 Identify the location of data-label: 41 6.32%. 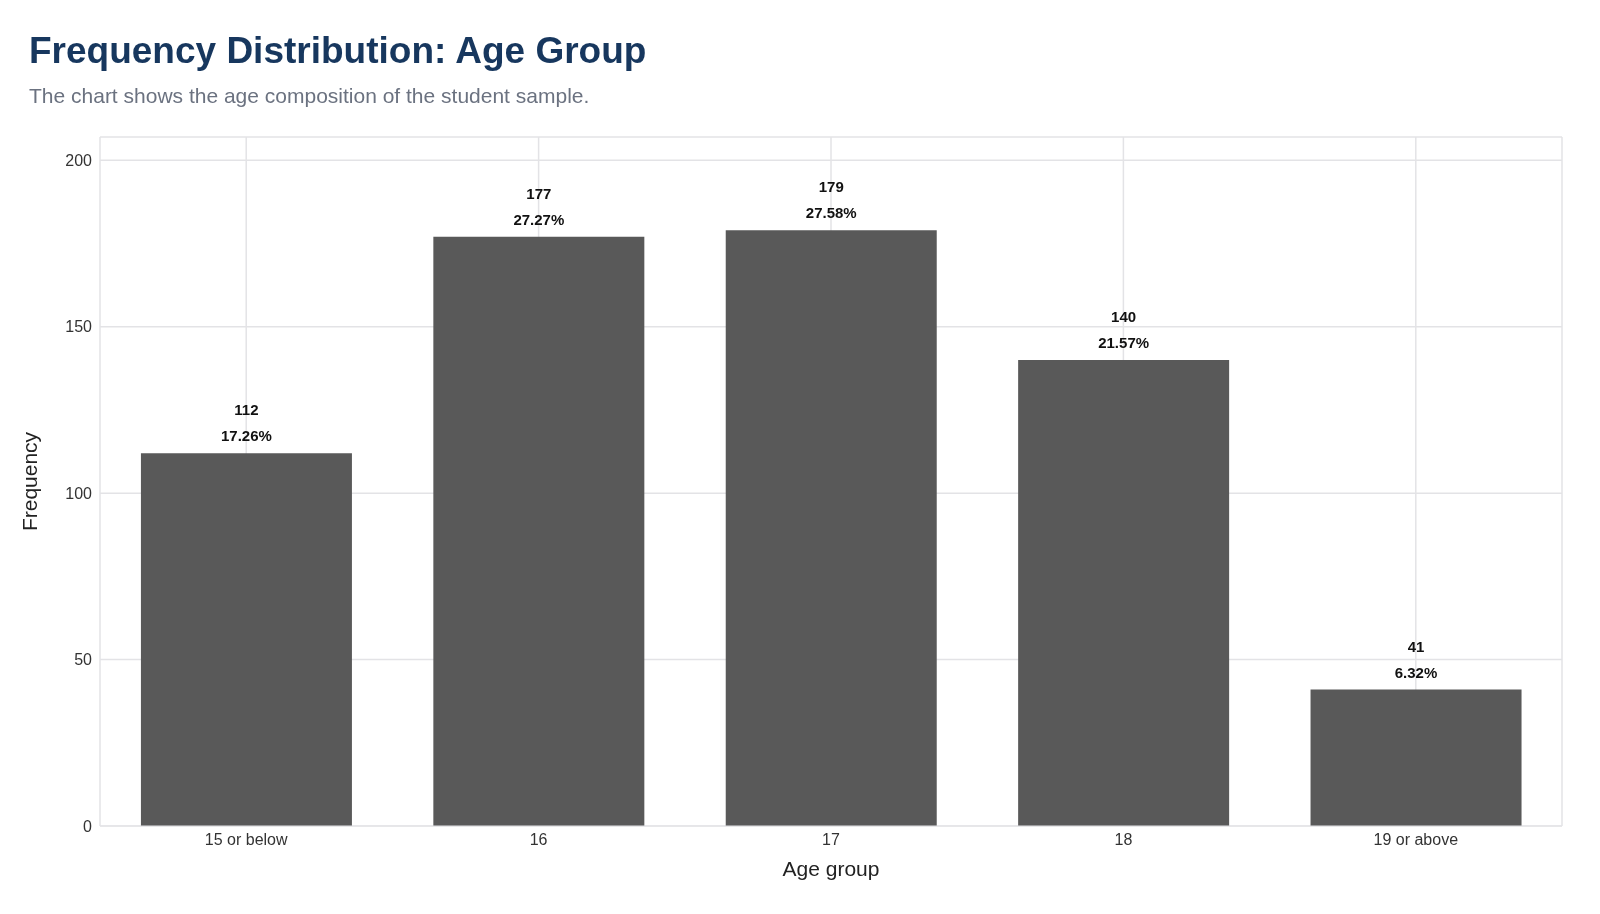
(1416, 659).